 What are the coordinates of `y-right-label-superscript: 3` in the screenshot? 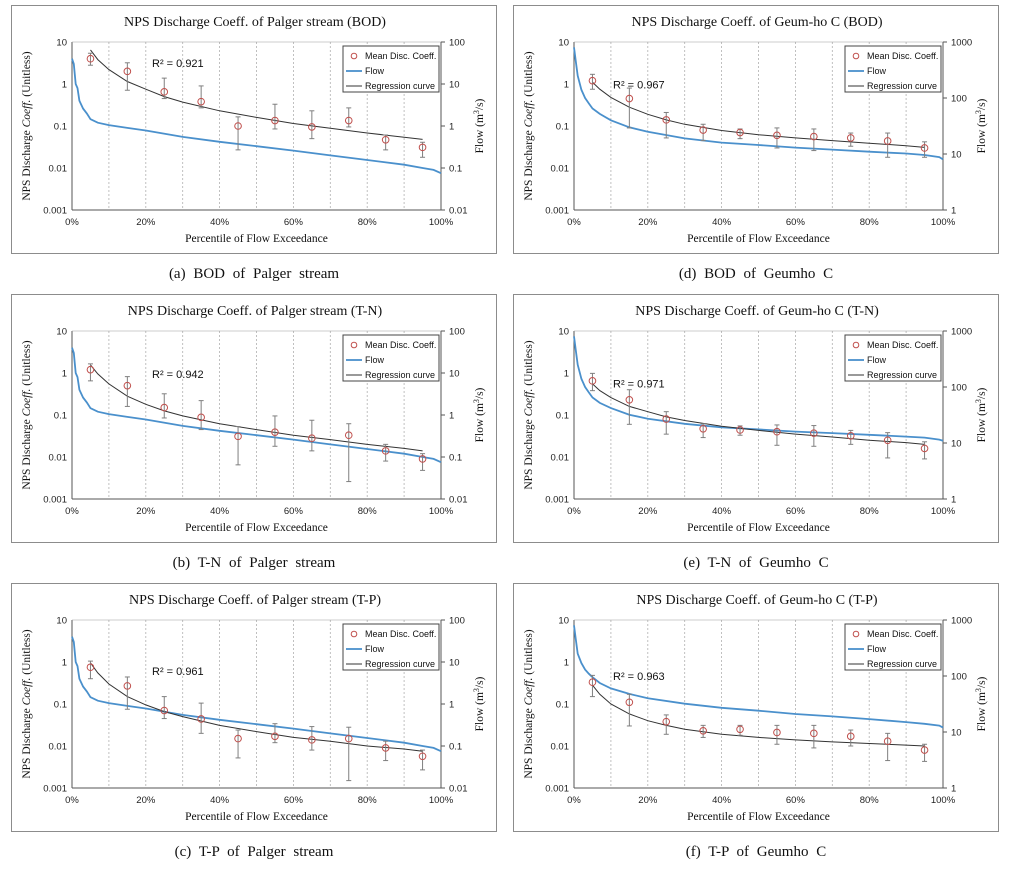 It's located at (978, 401).